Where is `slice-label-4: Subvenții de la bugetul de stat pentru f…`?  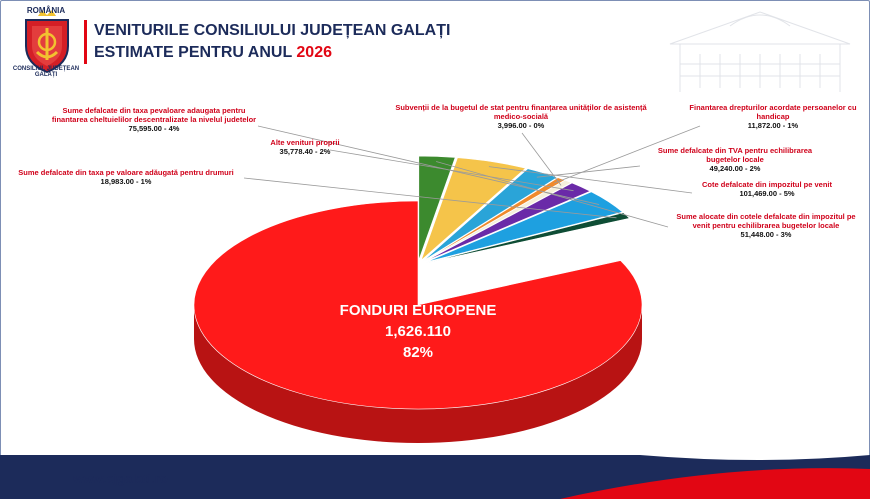 slice-label-4: Subvenții de la bugetul de stat pentru f… is located at coordinates (521, 116).